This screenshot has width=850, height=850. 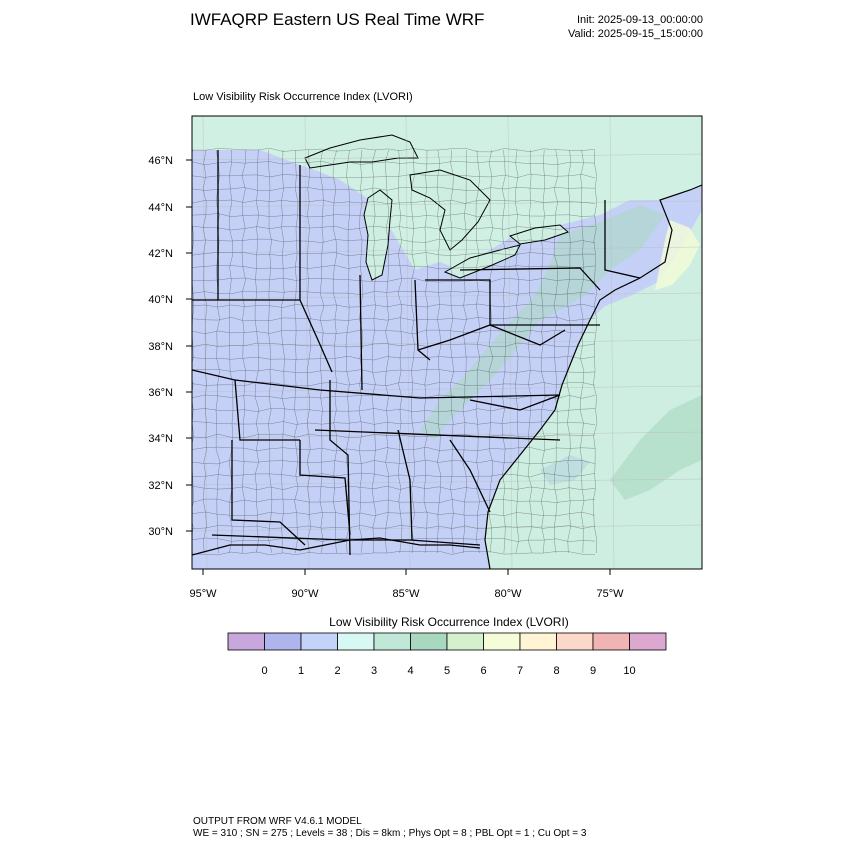 What do you see at coordinates (301, 671) in the screenshot?
I see `colorbar-label: 1` at bounding box center [301, 671].